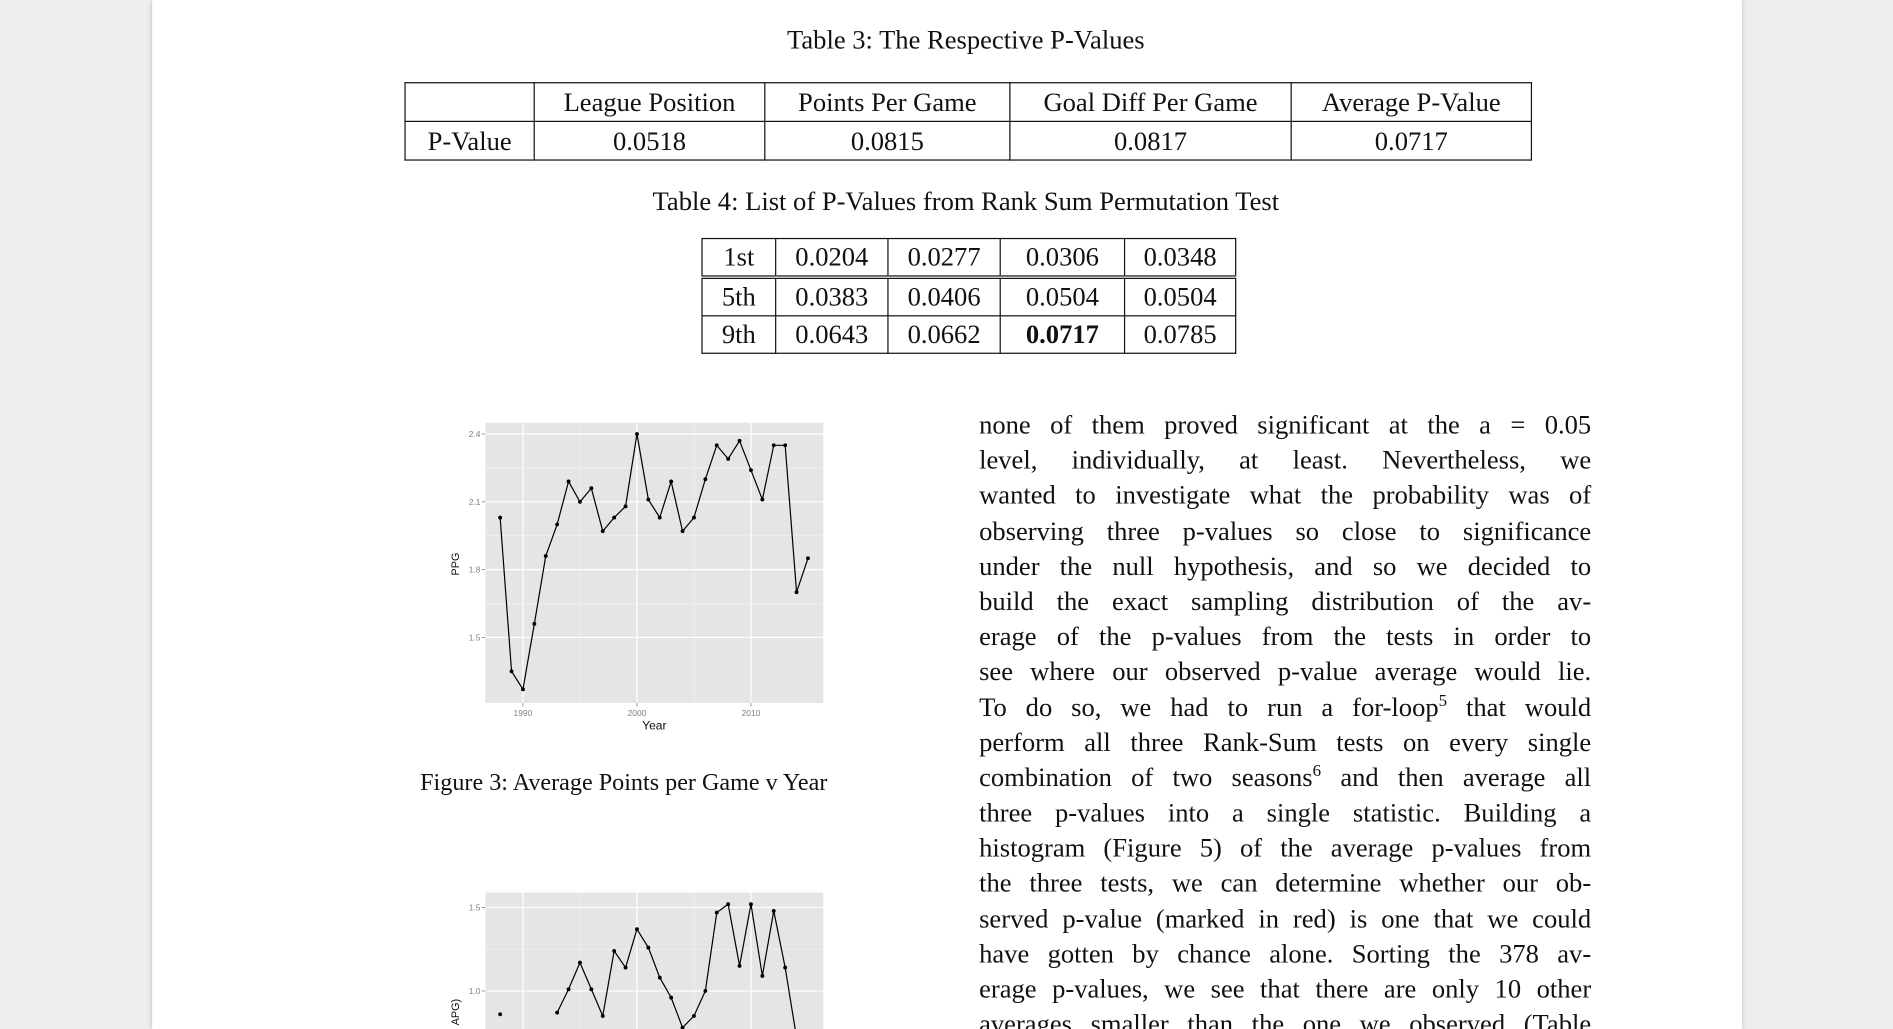  Describe the element at coordinates (523, 713) in the screenshot. I see `x-tick-label: 1990` at that location.